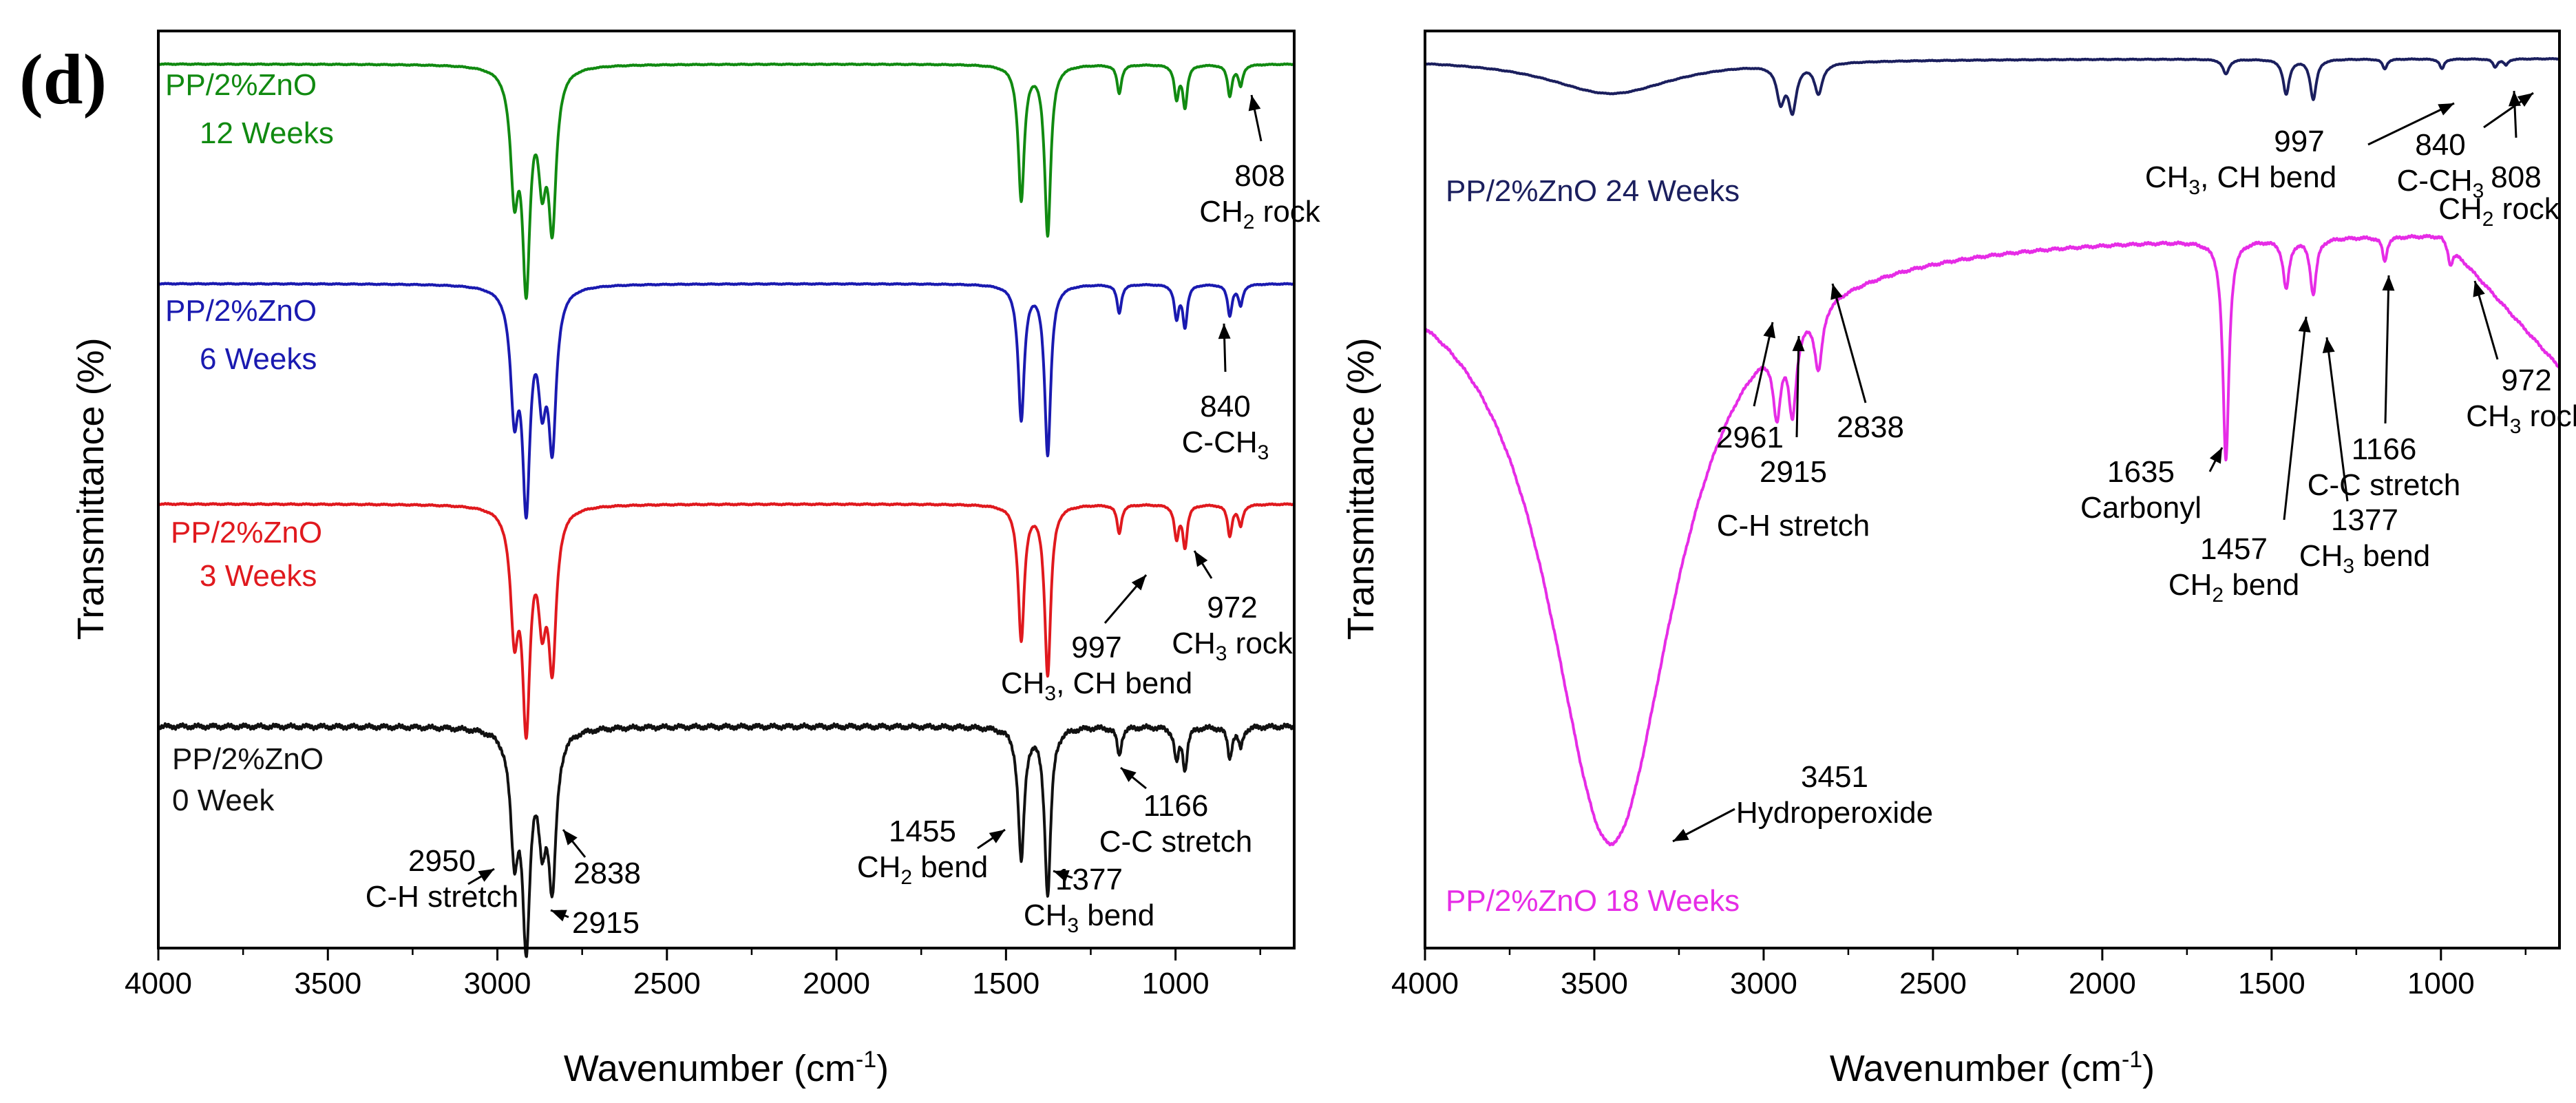  Describe the element at coordinates (247, 532) in the screenshot. I see `series-label-3-weeks-line1: PP/2%ZnO` at that location.